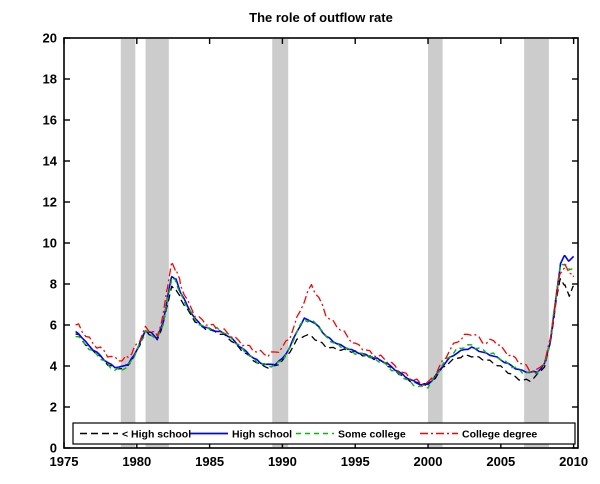  I want to click on y-tick-label: 0, so click(53, 448).